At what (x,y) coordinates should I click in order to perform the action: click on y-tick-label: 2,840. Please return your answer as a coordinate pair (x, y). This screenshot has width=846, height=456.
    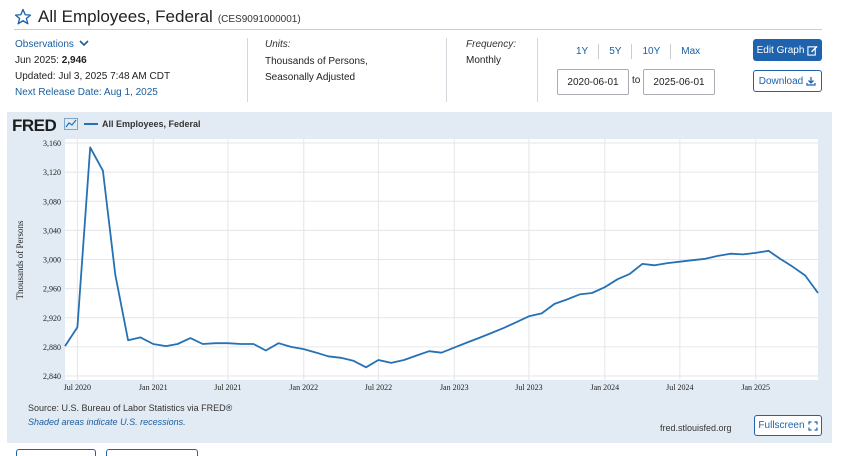
    Looking at the image, I should click on (52, 376).